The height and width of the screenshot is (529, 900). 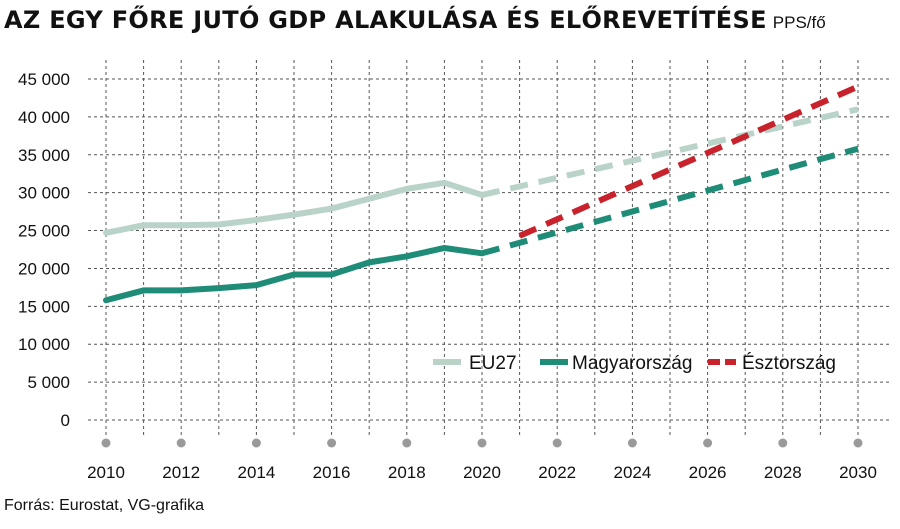 What do you see at coordinates (332, 472) in the screenshot?
I see `x-tick-label: 2016` at bounding box center [332, 472].